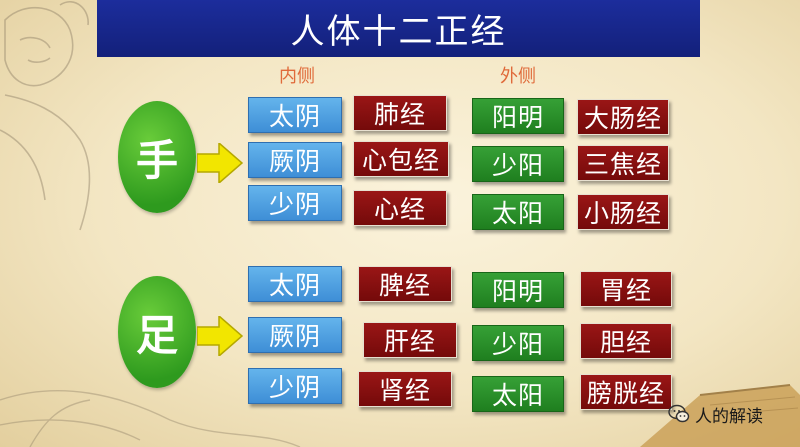 Image resolution: width=800 pixels, height=447 pixels. I want to click on inner-side-label: 内侧, so click(297, 76).